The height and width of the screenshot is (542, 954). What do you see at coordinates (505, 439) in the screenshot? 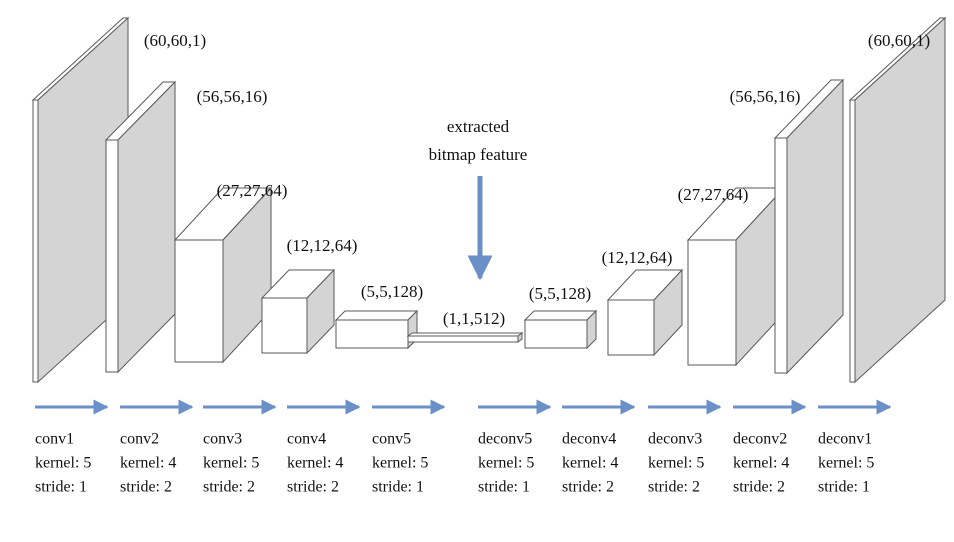
I see `layer-name: deconv5` at bounding box center [505, 439].